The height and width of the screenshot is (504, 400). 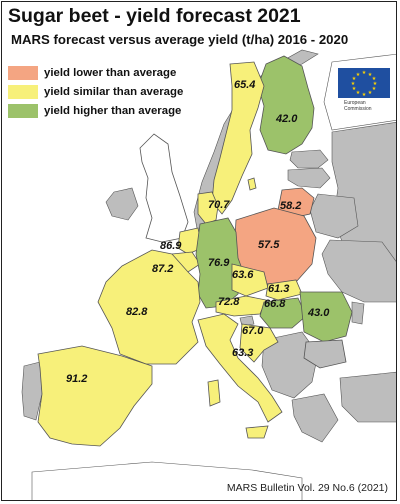 I want to click on country-croatia, so click(x=259, y=343).